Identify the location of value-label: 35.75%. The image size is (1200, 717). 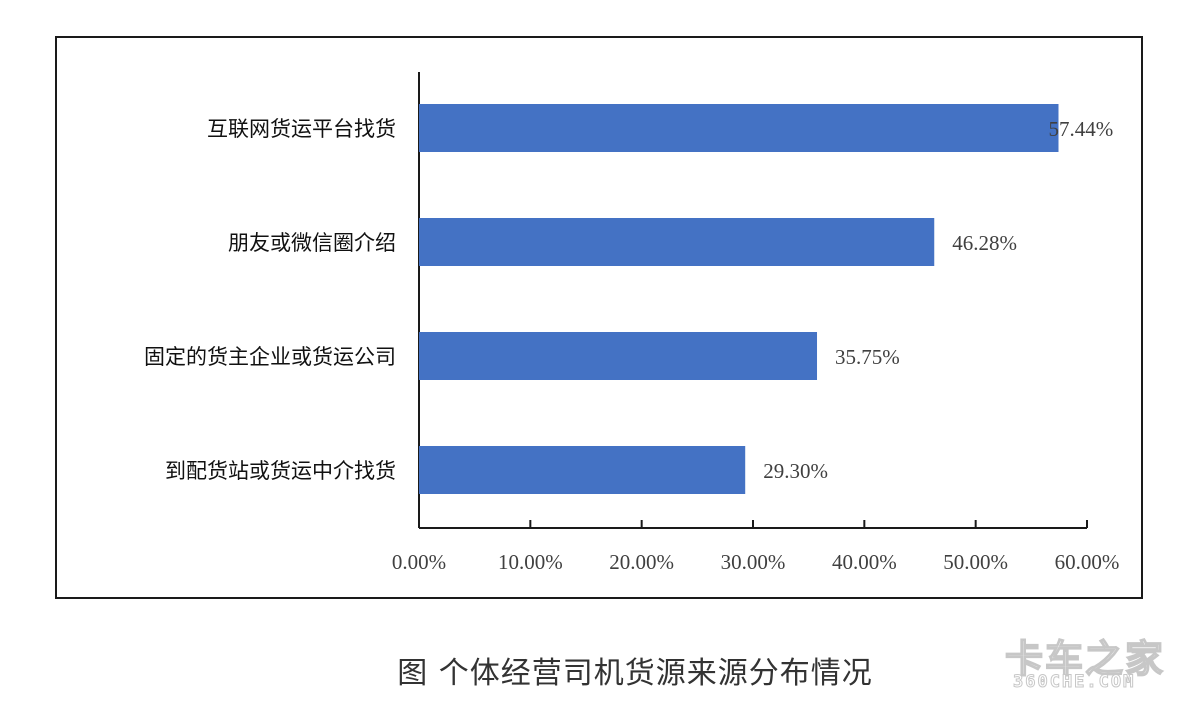
(867, 357).